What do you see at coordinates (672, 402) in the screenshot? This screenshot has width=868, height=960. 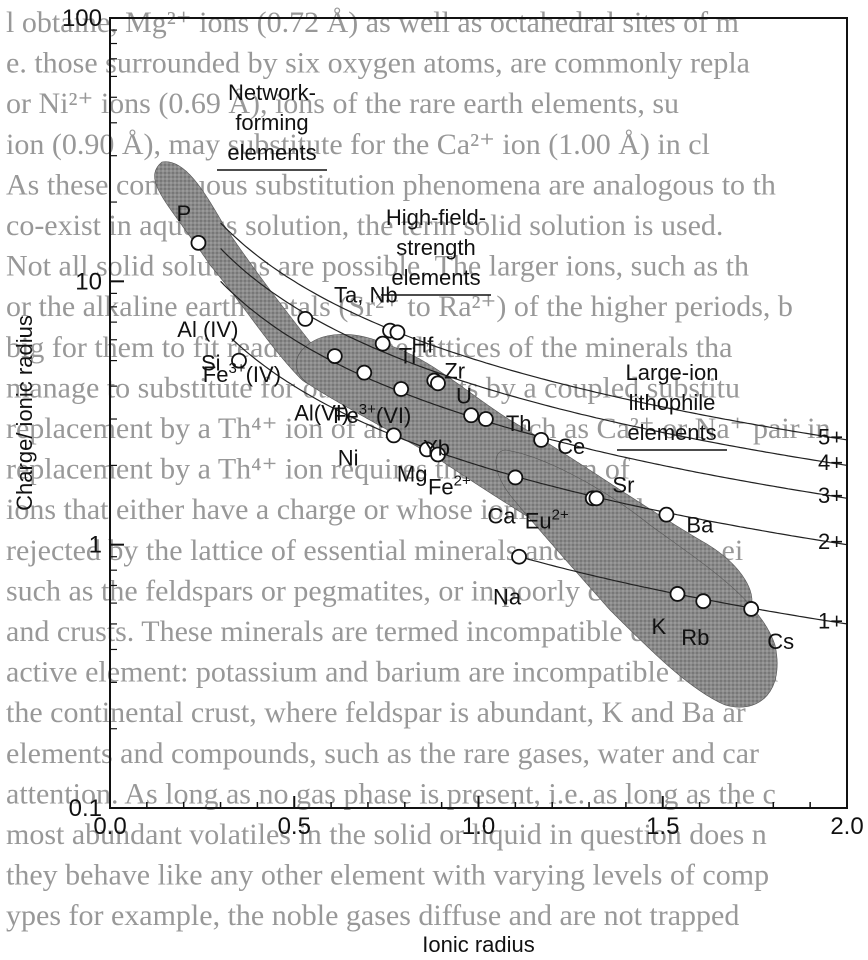 I see `region-label-line: lithophile` at bounding box center [672, 402].